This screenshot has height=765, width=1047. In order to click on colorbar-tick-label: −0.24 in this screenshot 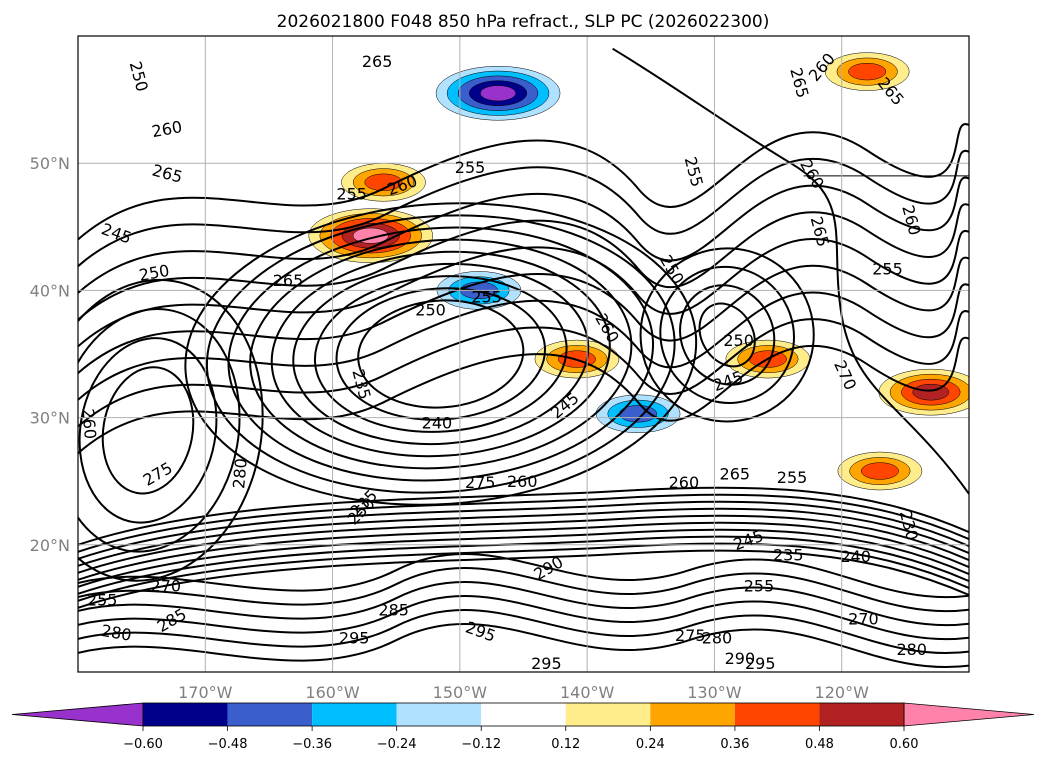, I will do `click(397, 744)`.